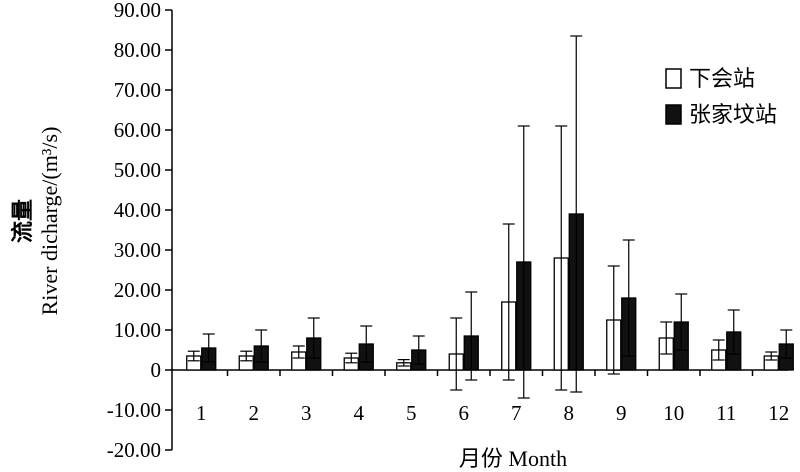  Describe the element at coordinates (156, 370) in the screenshot. I see `y-tick-label: 0` at that location.